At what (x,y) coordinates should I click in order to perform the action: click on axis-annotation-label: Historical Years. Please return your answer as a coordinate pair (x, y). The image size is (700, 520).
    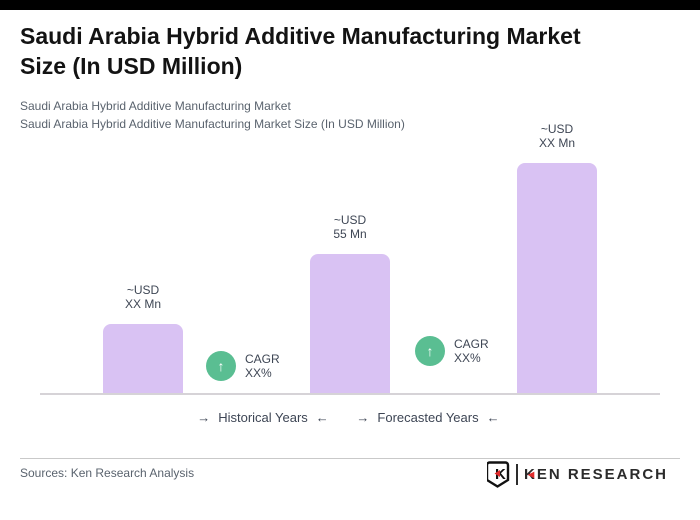
    Looking at the image, I should click on (263, 417).